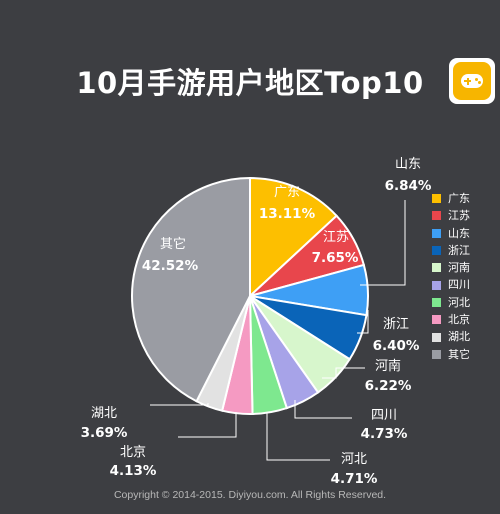 The width and height of the screenshot is (500, 514). Describe the element at coordinates (287, 192) in the screenshot. I see `slice-label-name-0: 广东` at that location.